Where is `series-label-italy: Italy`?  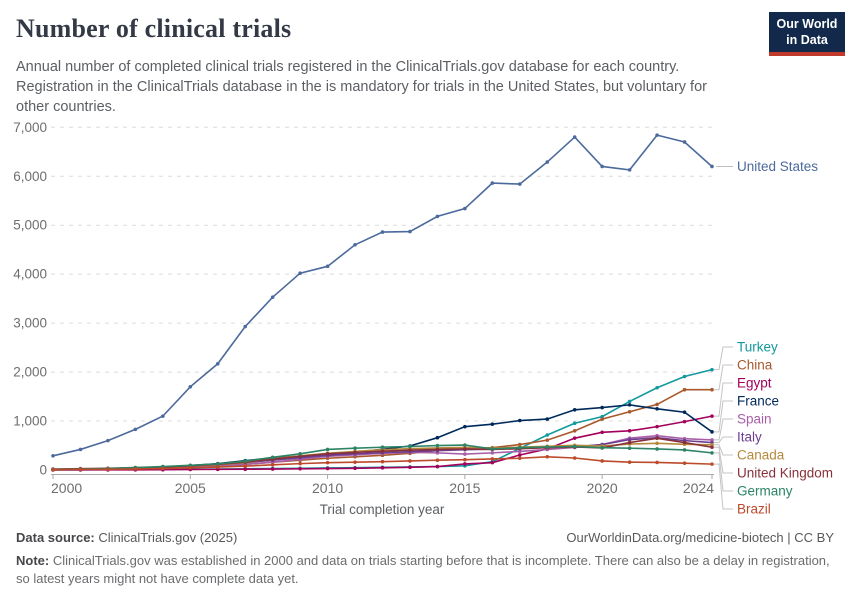 series-label-italy: Italy is located at coordinates (749, 437).